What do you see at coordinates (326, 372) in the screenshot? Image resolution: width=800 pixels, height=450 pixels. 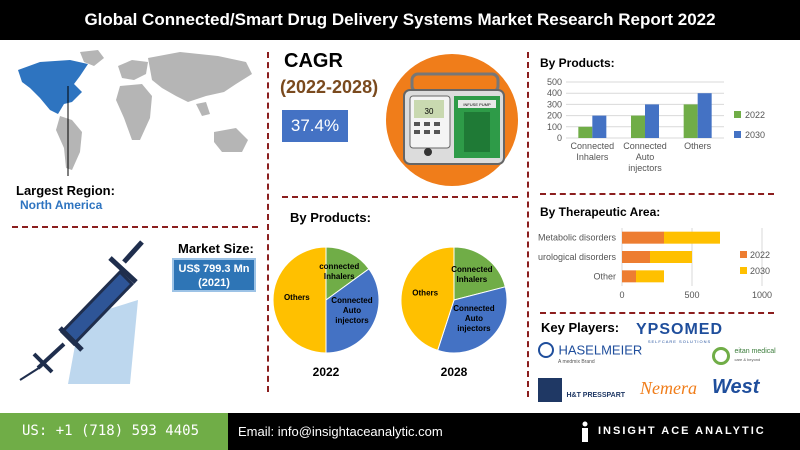 I see `pie-year-label: 2022` at bounding box center [326, 372].